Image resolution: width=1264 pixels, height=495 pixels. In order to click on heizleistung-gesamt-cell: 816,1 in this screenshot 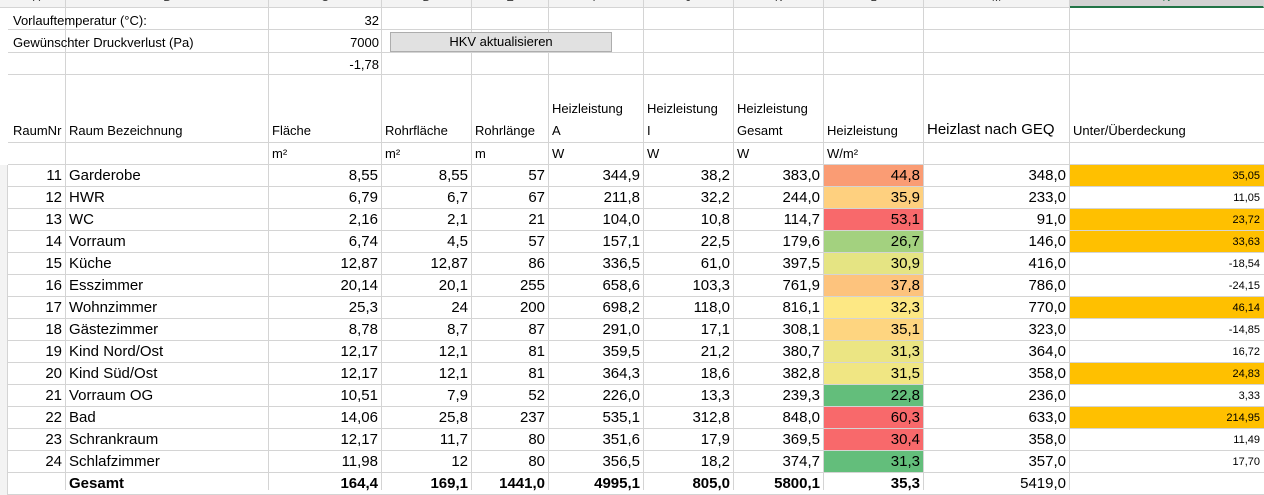, I will do `click(801, 307)`.